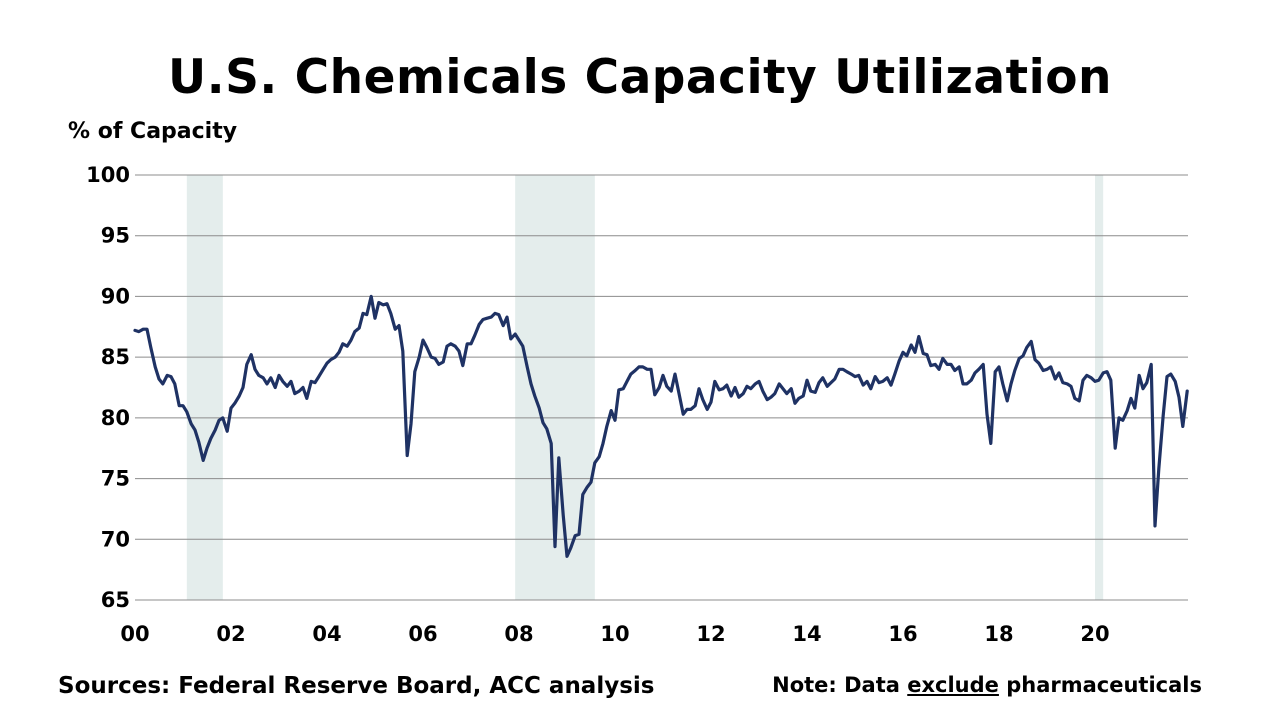 This screenshot has width=1280, height=720. Describe the element at coordinates (518, 634) in the screenshot. I see `x-tick-08: 08` at that location.